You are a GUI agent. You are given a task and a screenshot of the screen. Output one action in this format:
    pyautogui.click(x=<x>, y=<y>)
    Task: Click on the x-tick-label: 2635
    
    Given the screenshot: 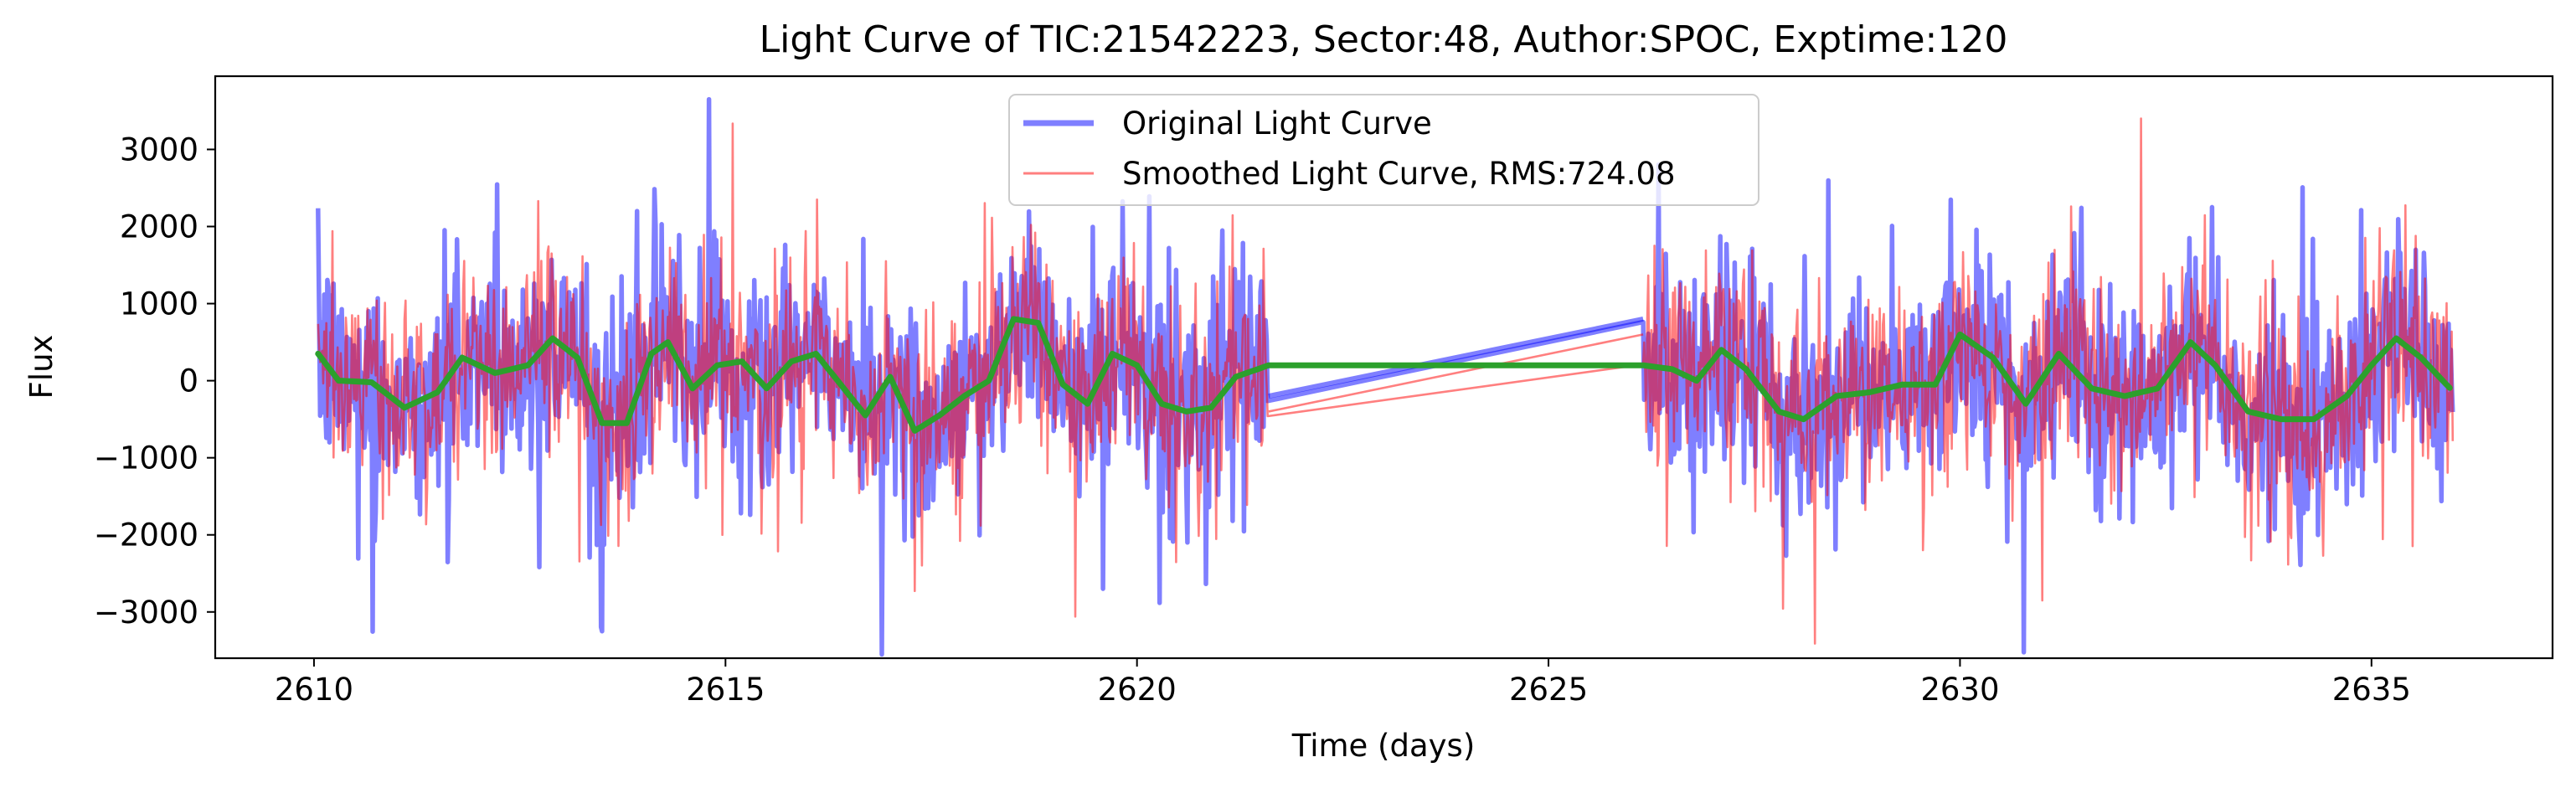 What is the action you would take?
    pyautogui.click(x=2371, y=690)
    